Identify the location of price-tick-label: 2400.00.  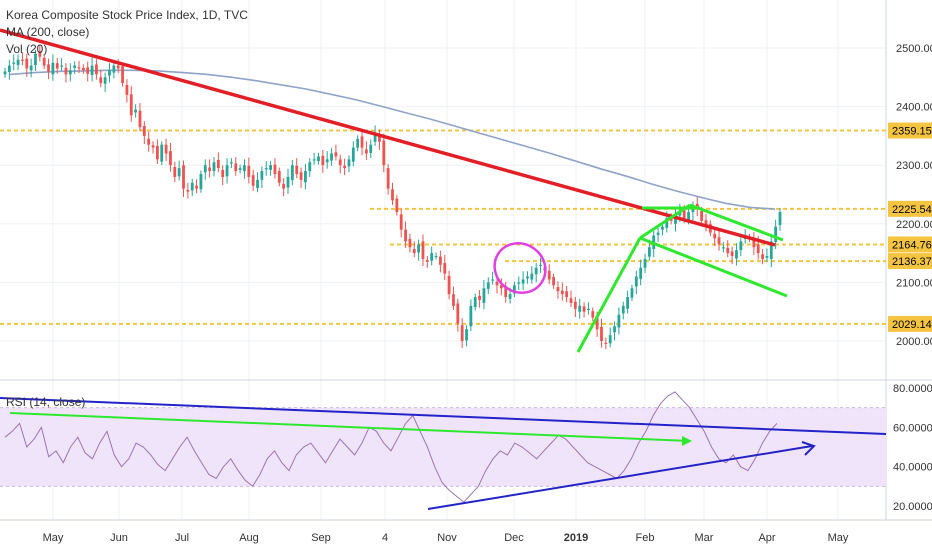
(914, 108).